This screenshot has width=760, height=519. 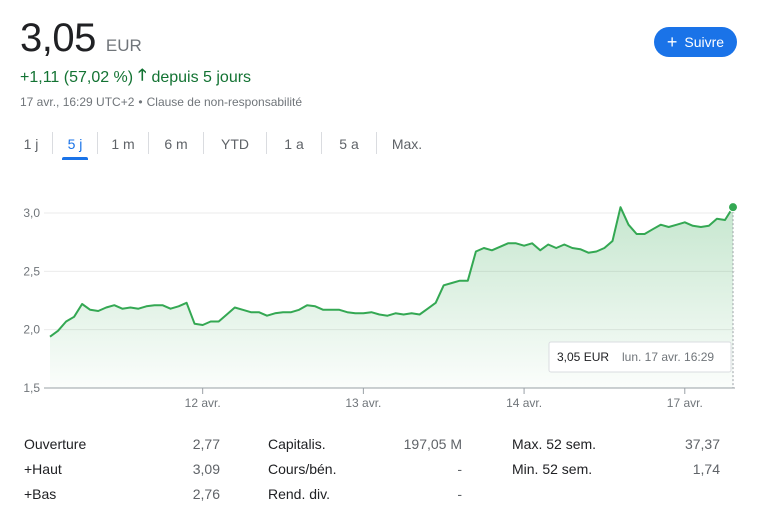 I want to click on tab-range: 5 a, so click(x=349, y=144).